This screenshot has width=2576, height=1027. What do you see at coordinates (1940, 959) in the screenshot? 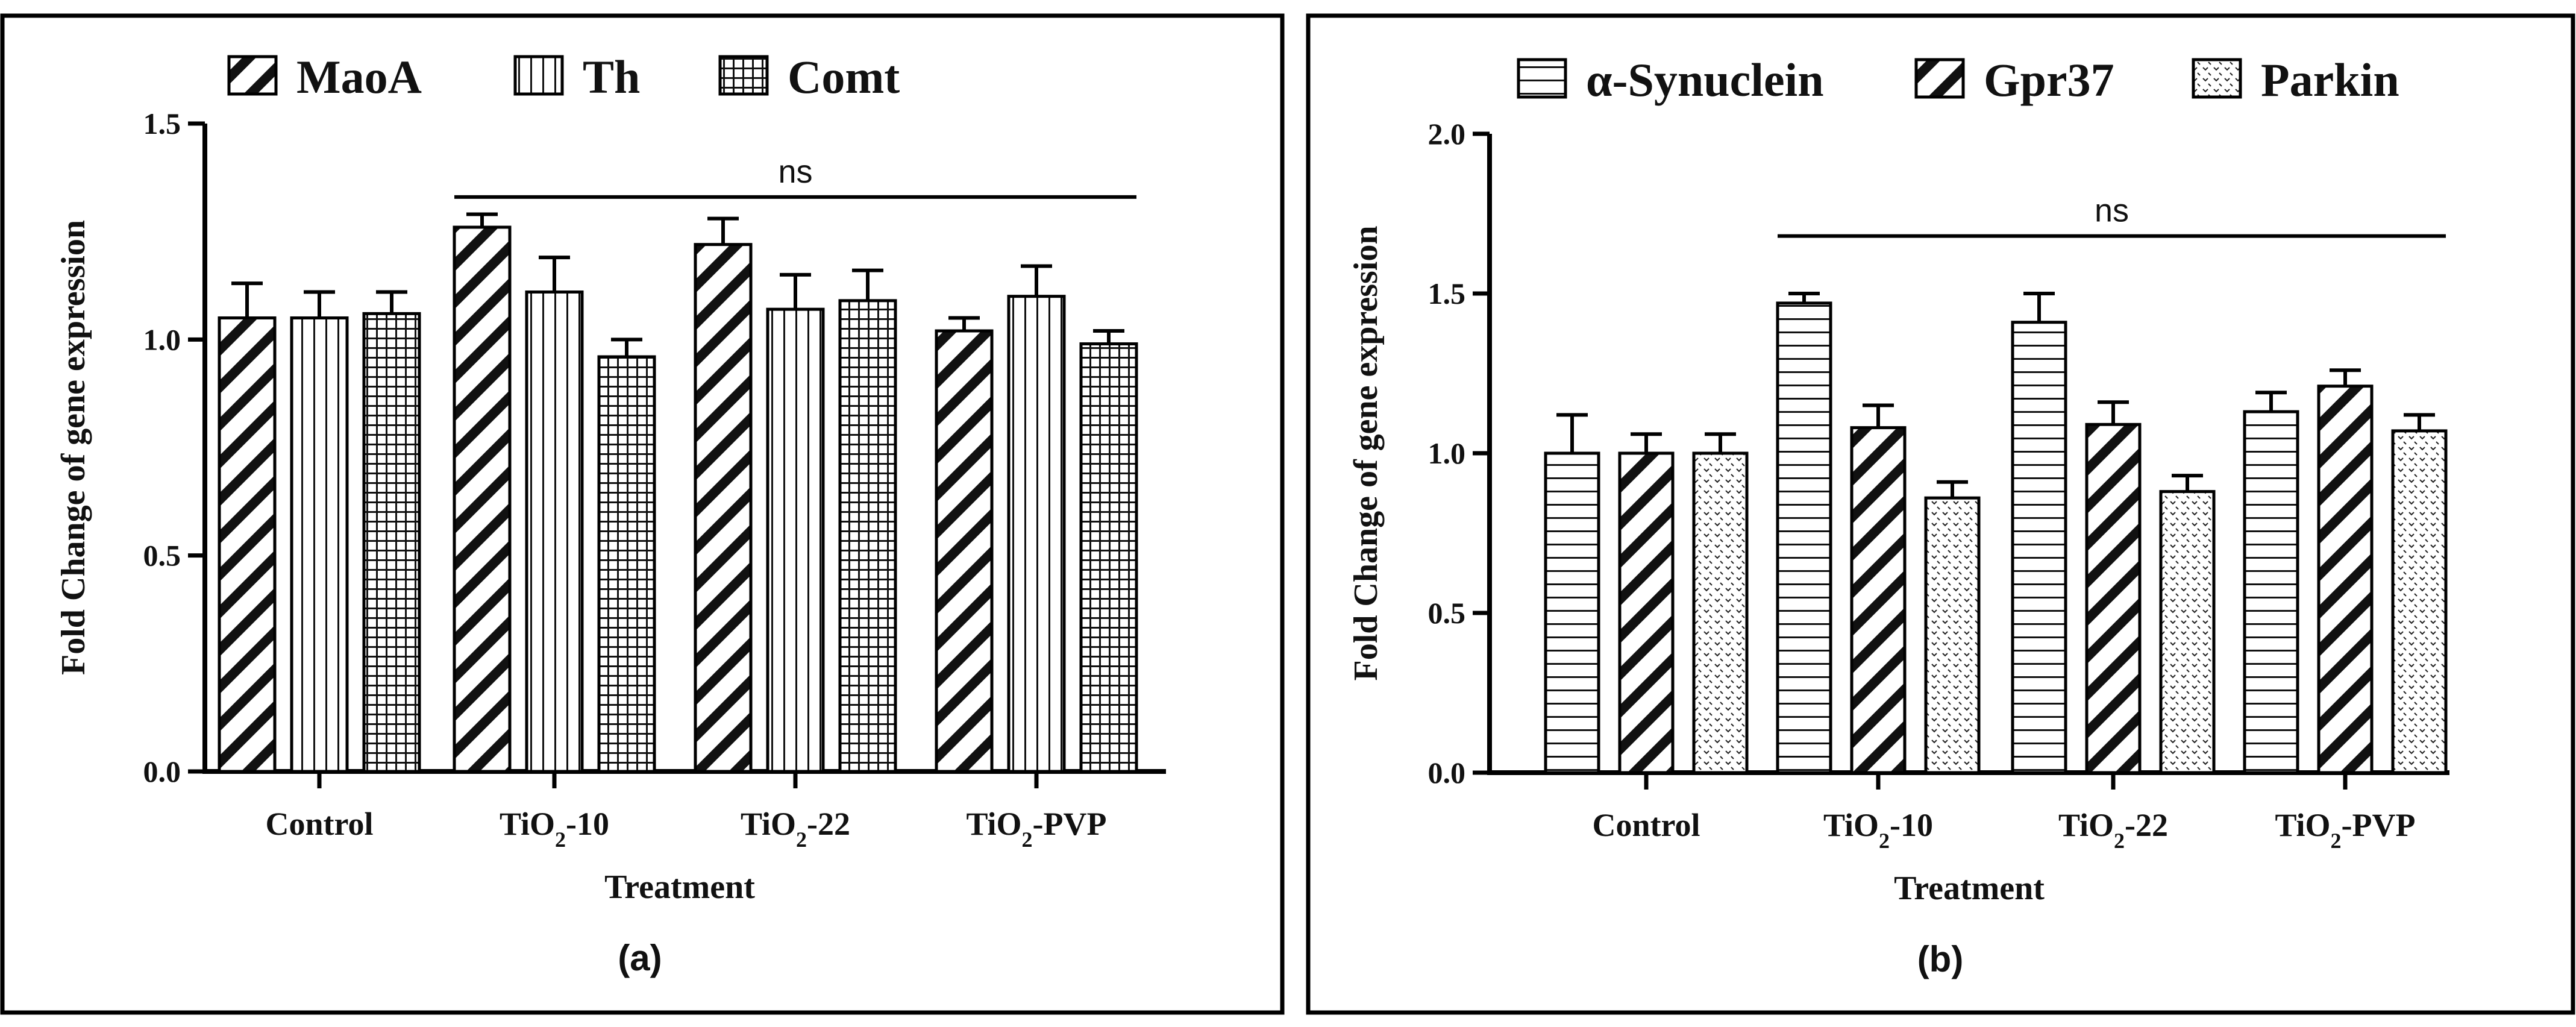
I see `panel-label: (b)` at bounding box center [1940, 959].